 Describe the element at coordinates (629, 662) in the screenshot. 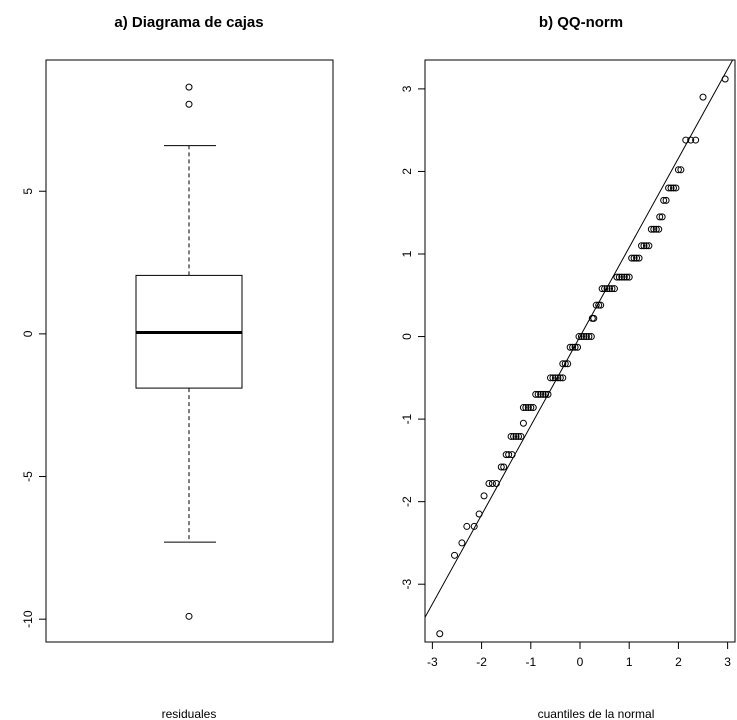

I see `x-tick-label: 1` at that location.